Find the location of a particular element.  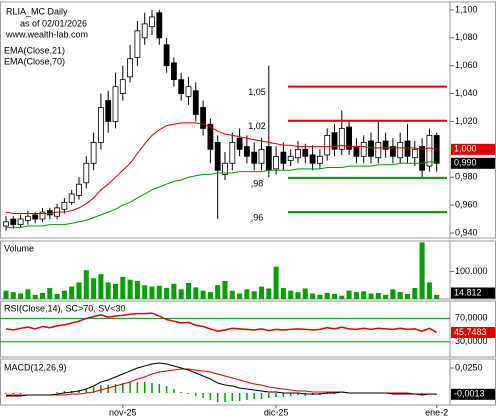

y-tick-label: 1,020 is located at coordinates (466, 121).